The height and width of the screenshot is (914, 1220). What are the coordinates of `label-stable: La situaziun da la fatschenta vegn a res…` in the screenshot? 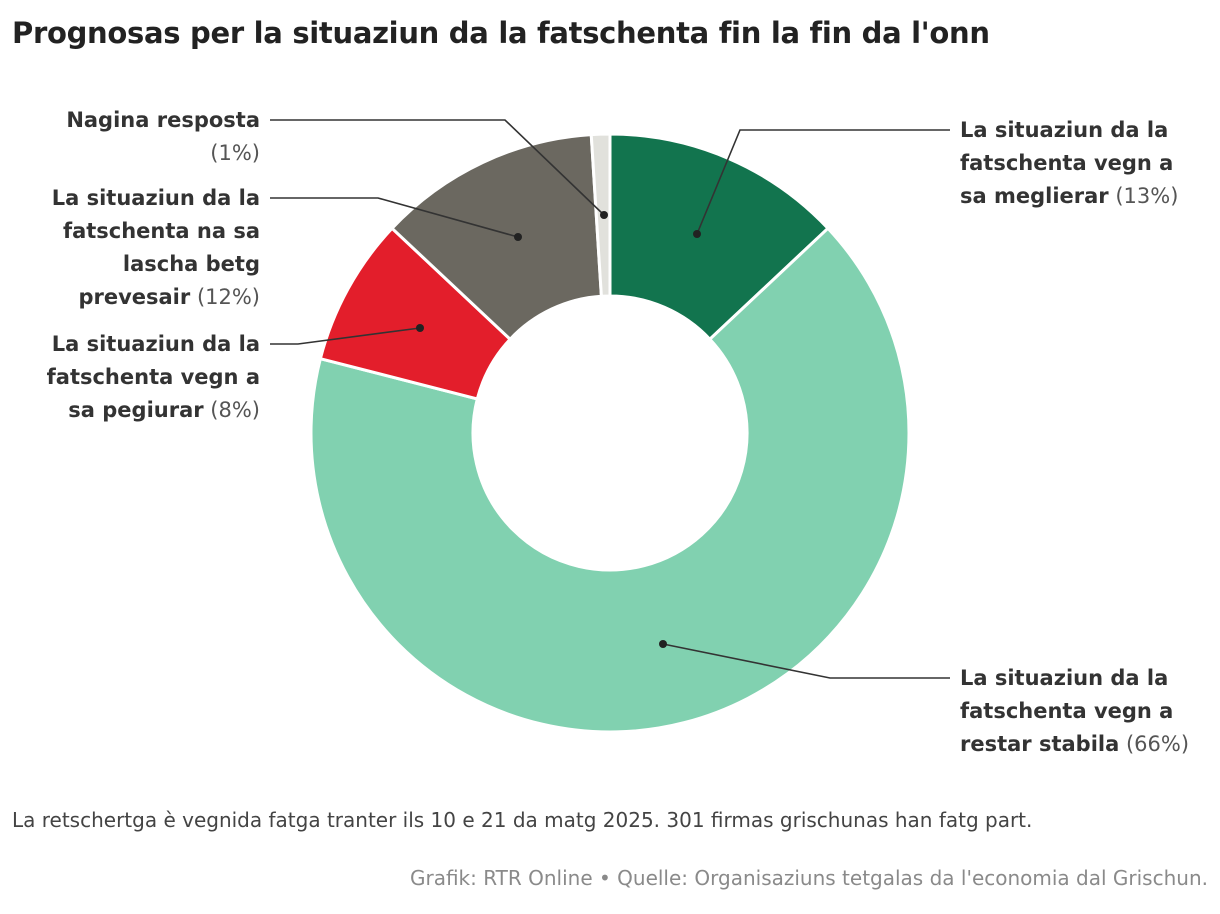 It's located at (1075, 711).